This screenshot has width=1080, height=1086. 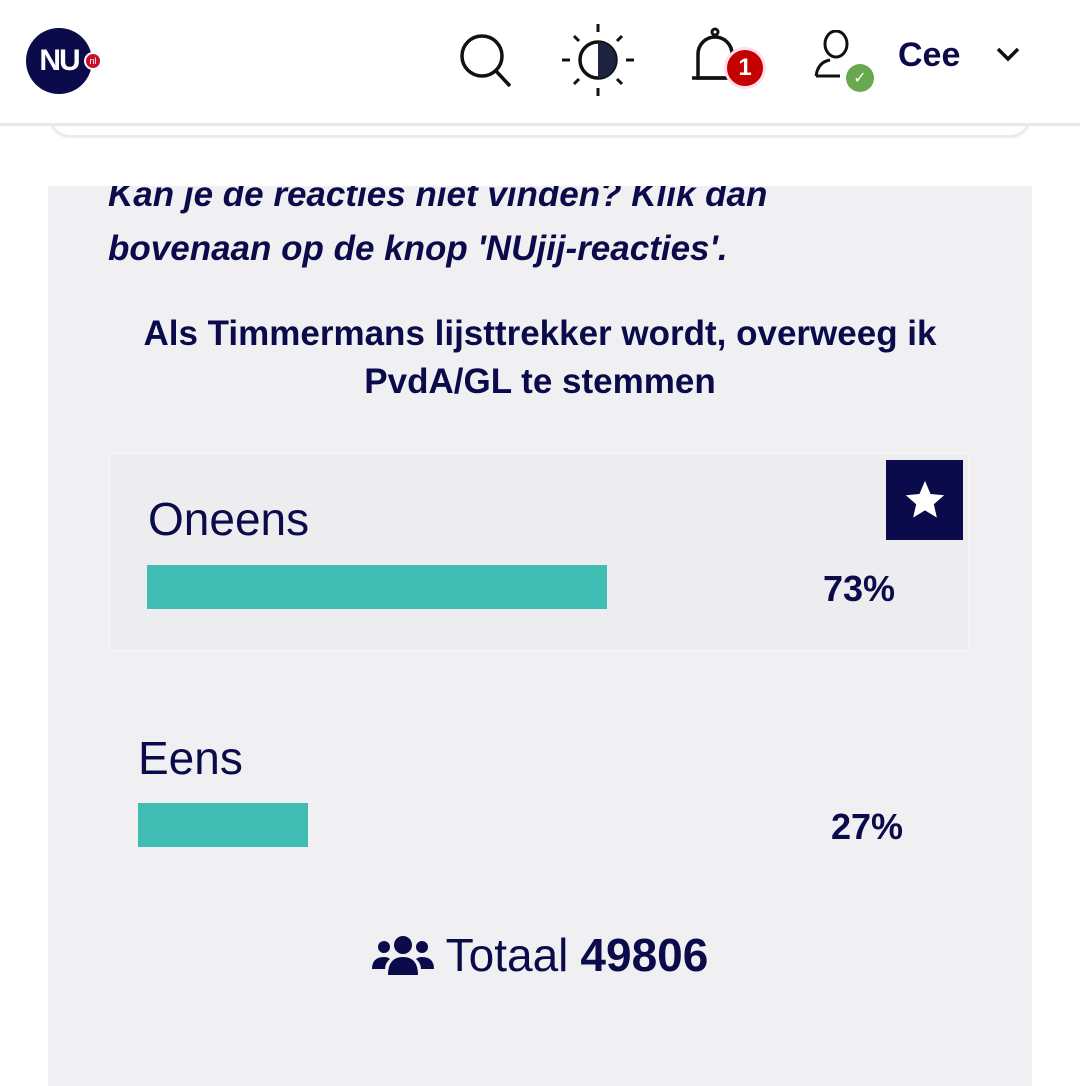 What do you see at coordinates (507, 955) in the screenshot?
I see `total-label: Totaal` at bounding box center [507, 955].